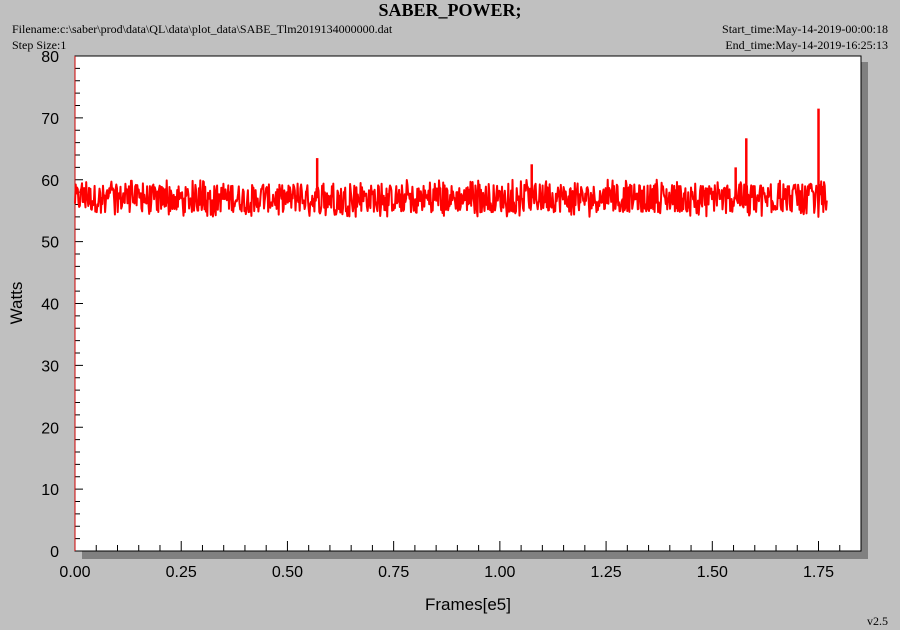 The width and height of the screenshot is (900, 630). Describe the element at coordinates (50, 366) in the screenshot. I see `y-tick-label: 30` at that location.